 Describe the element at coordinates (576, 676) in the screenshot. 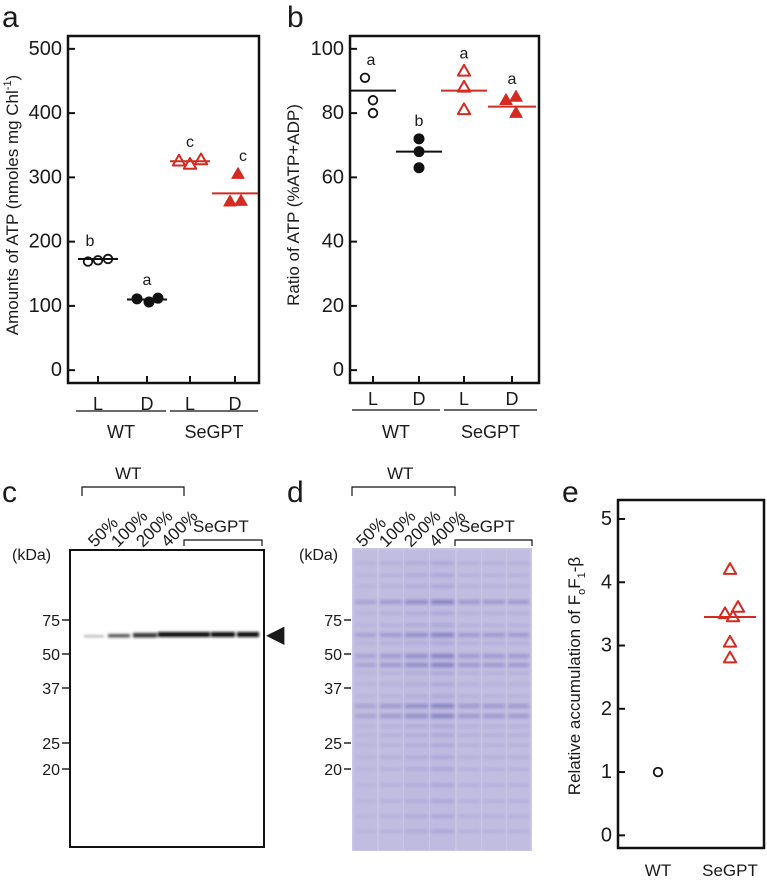

I see `panel-e-y-axis-label: Relative accumulation of FoF1-β` at that location.